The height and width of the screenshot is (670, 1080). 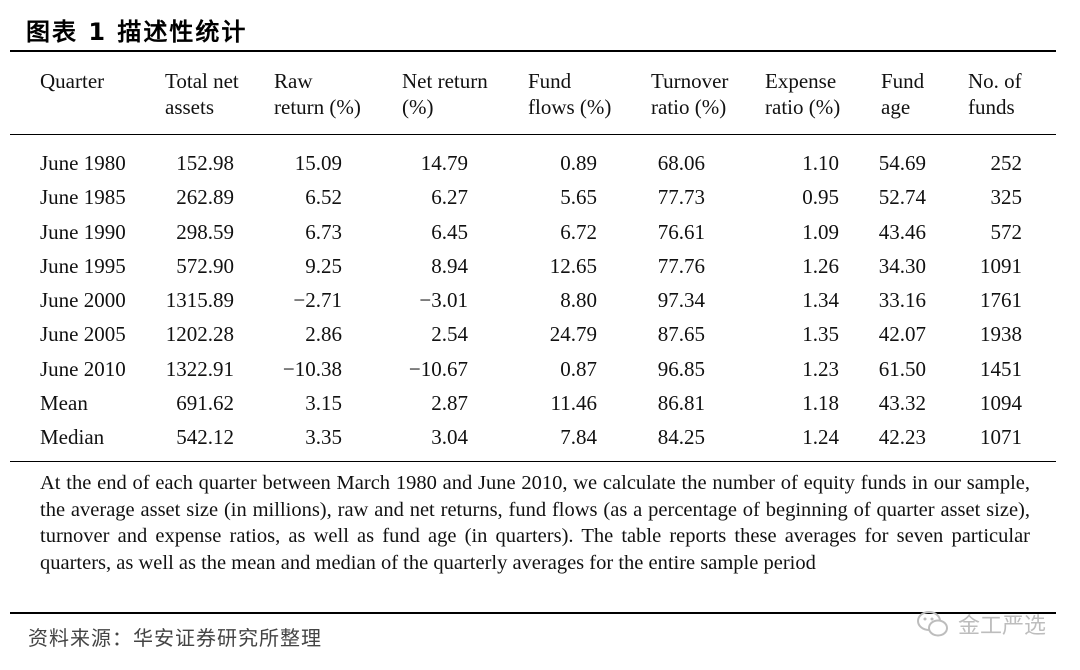 What do you see at coordinates (533, 134) in the screenshot?
I see `header-rule` at bounding box center [533, 134].